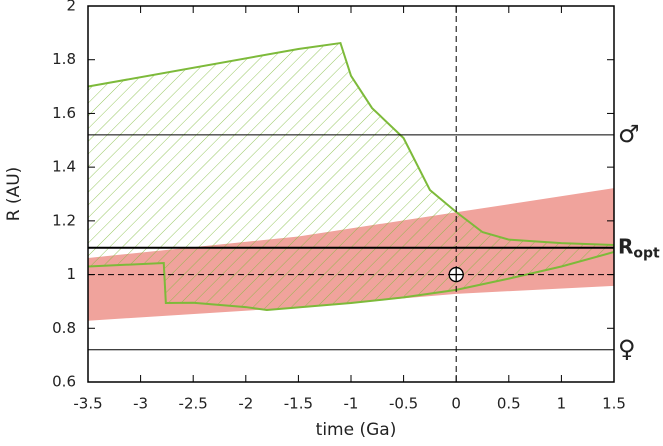  What do you see at coordinates (64, 113) in the screenshot?
I see `y-tick-label: 1.6` at bounding box center [64, 113].